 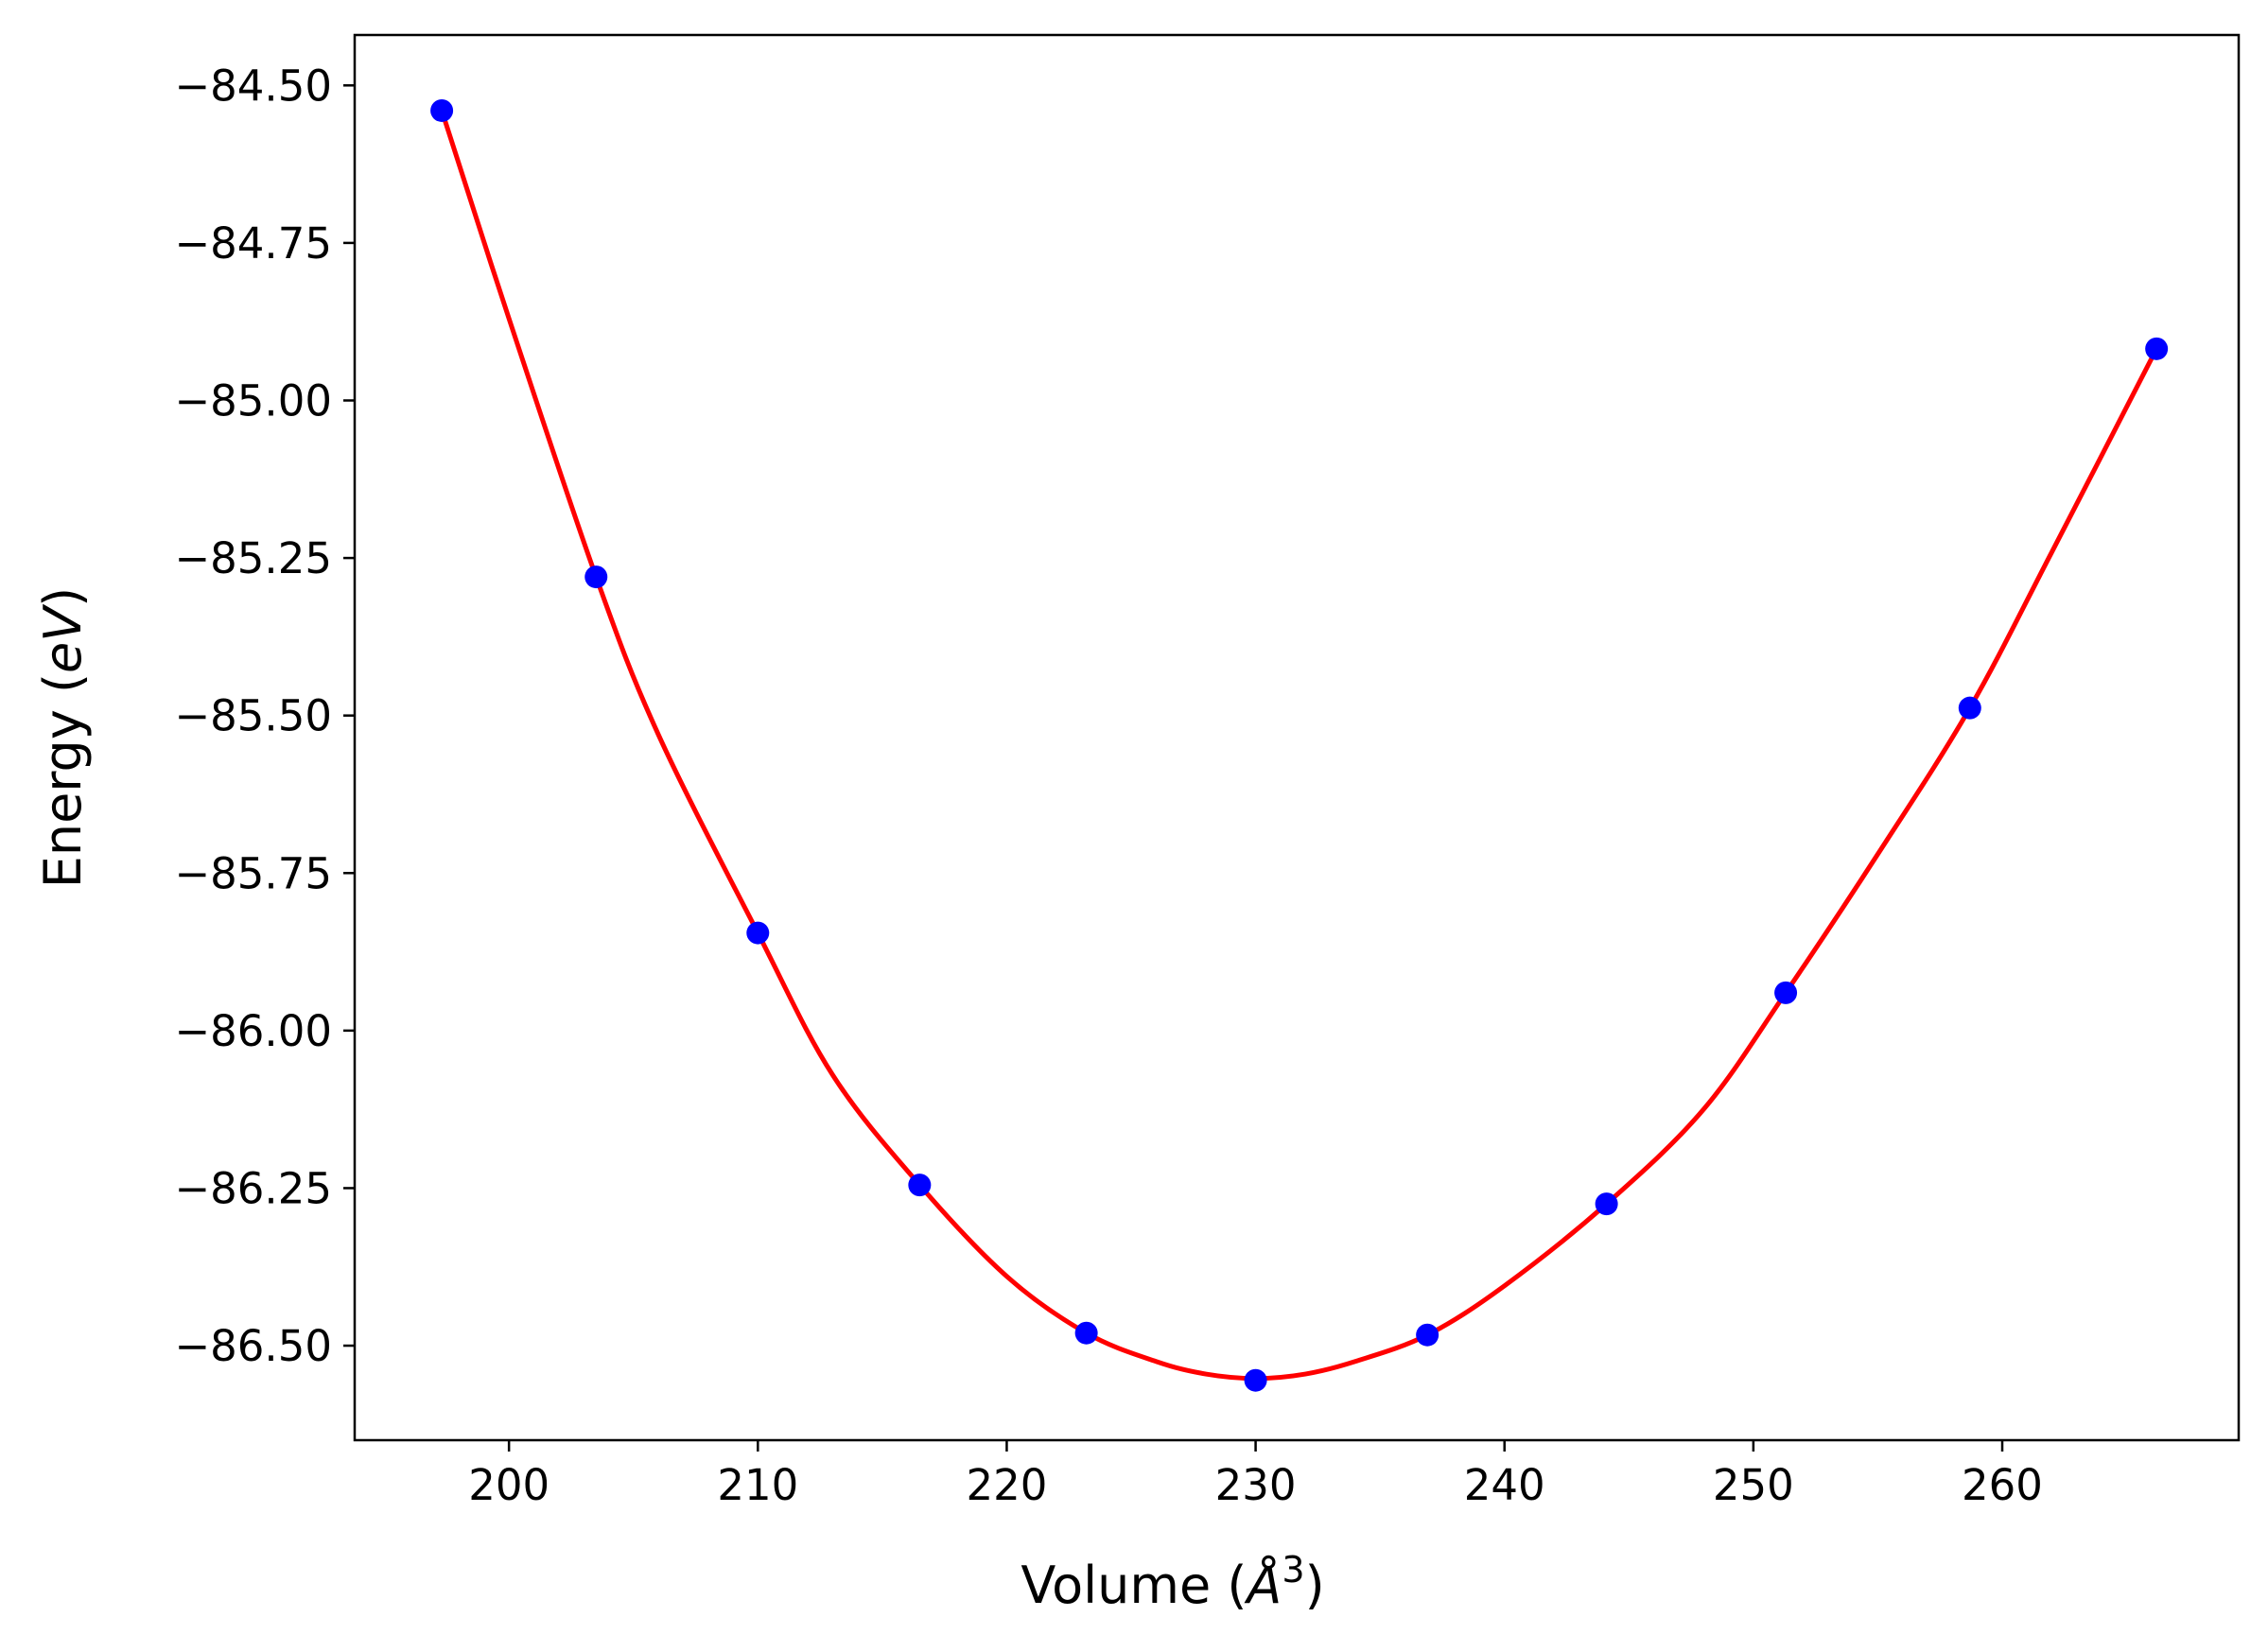 I want to click on x-tick-label: 210, so click(x=757, y=1485).